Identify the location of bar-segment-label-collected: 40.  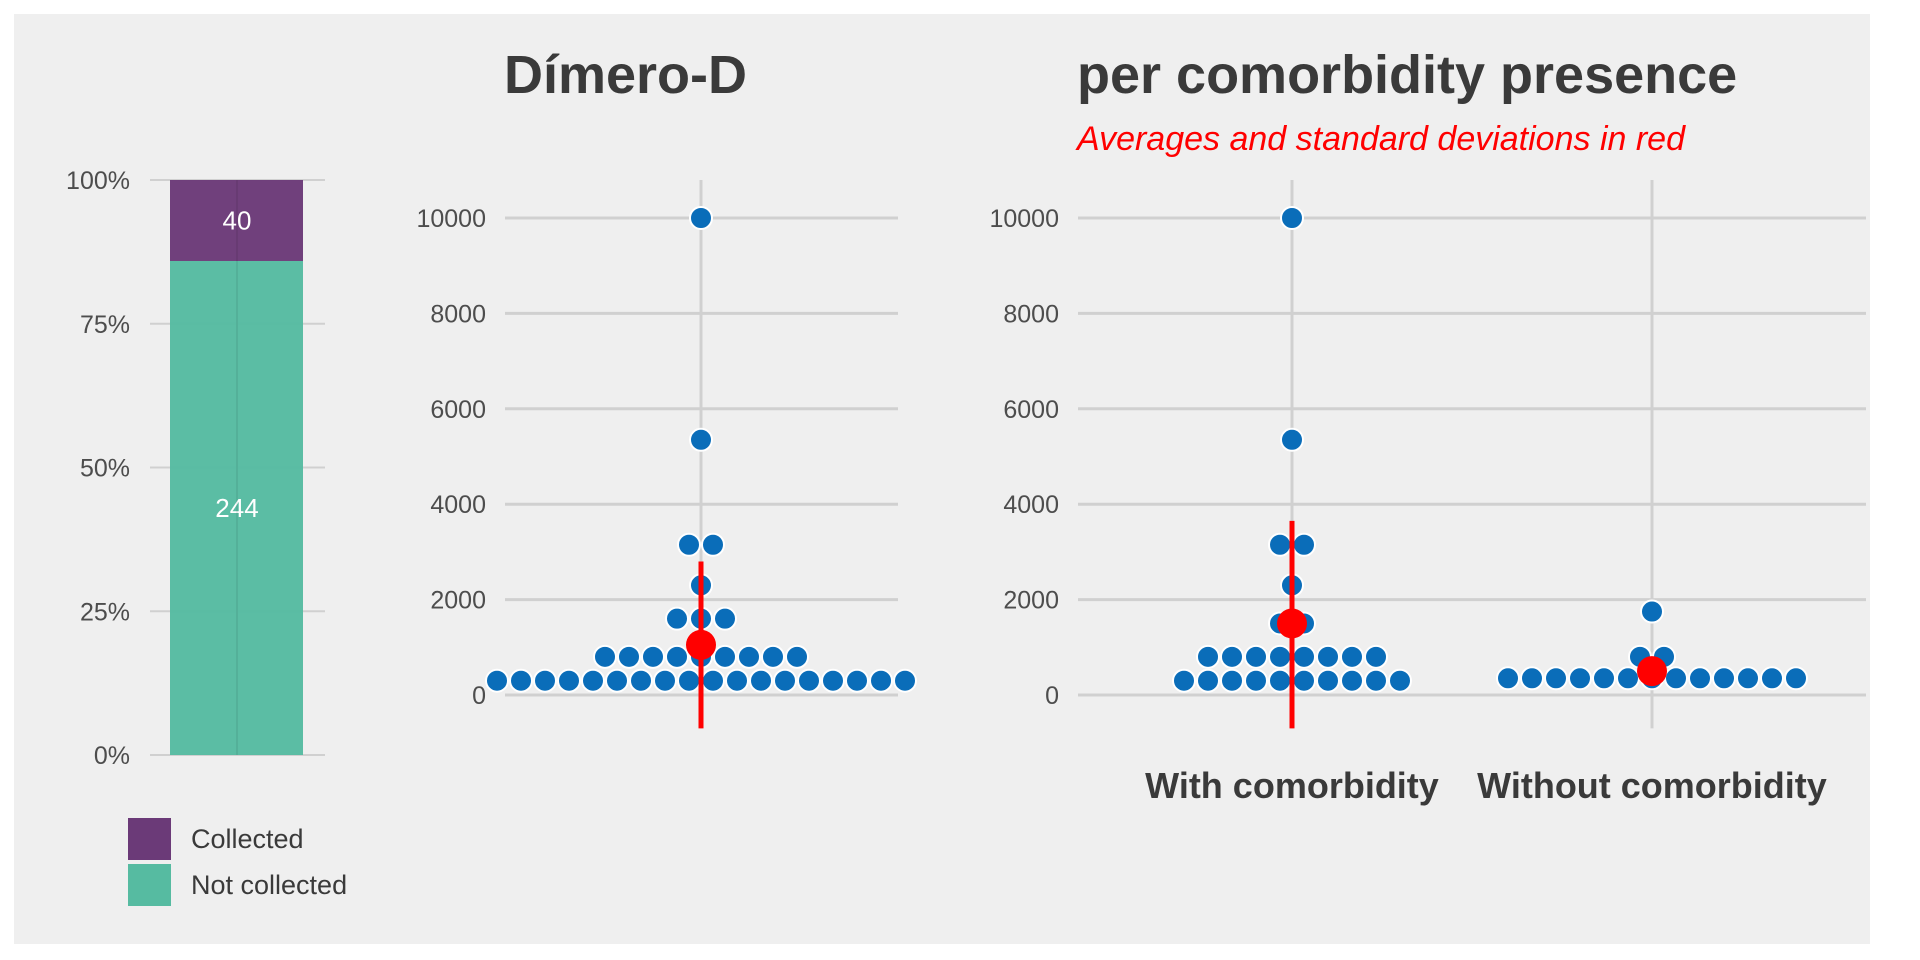
(237, 220).